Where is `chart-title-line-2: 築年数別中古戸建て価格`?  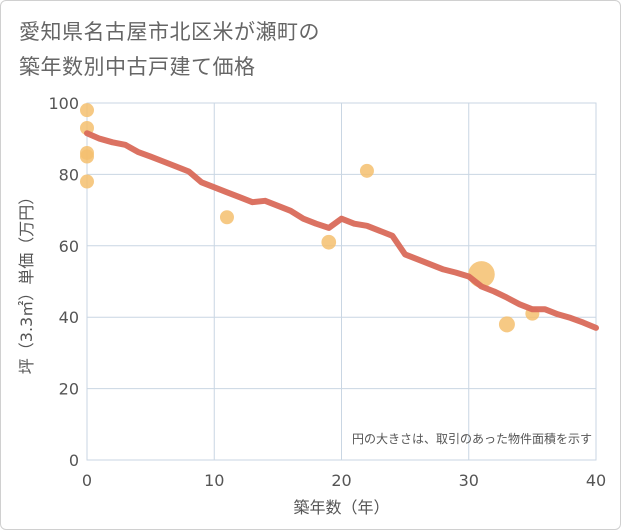 chart-title-line-2: 築年数別中古戸建て価格 is located at coordinates (137, 67).